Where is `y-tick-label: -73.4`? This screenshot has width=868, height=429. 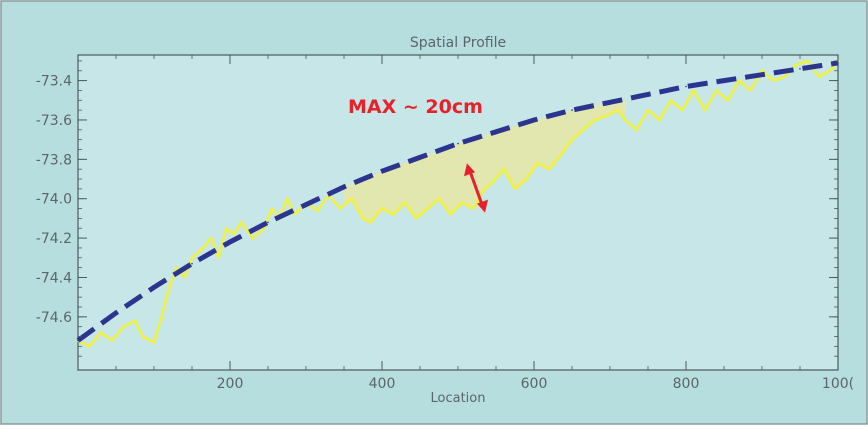 y-tick-label: -73.4 is located at coordinates (54, 82).